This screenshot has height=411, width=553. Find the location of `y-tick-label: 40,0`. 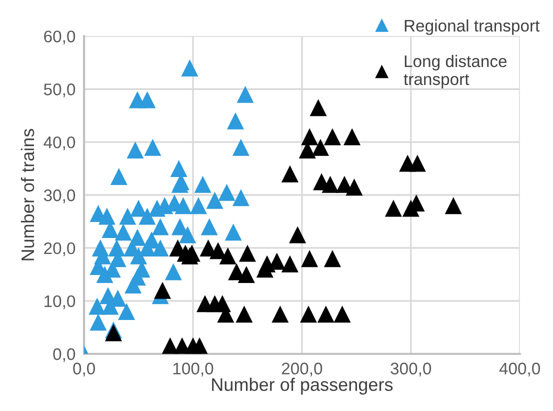

y-tick-label: 40,0 is located at coordinates (60, 143).